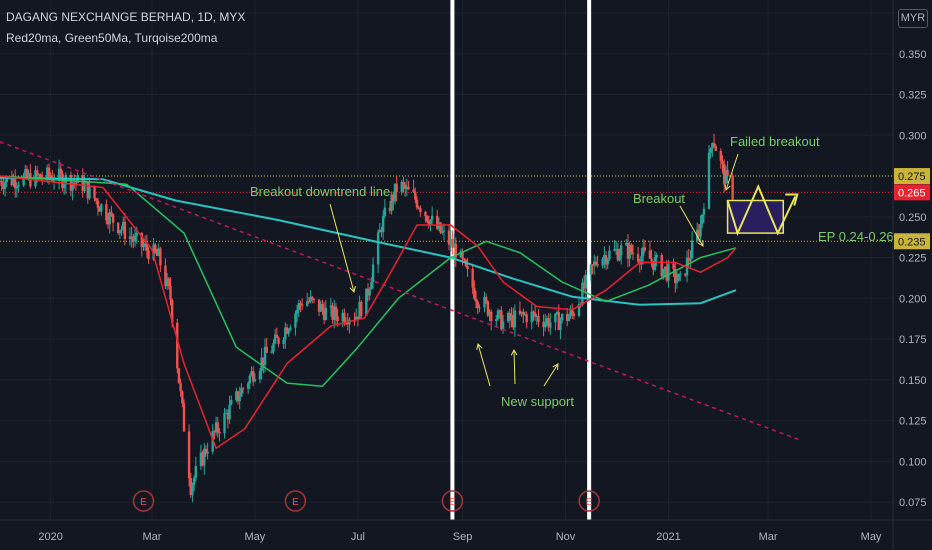 The width and height of the screenshot is (932, 550). Describe the element at coordinates (913, 96) in the screenshot. I see `y-tick-label: 0.325` at that location.